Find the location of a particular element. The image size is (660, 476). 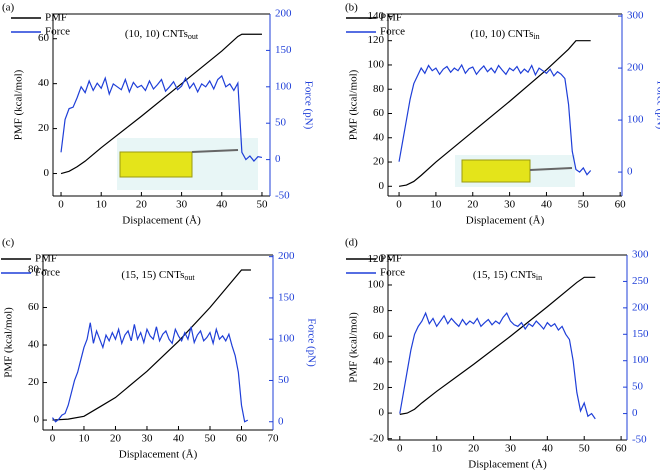

annotation: (10, 10) CNTsout is located at coordinates (162, 34).